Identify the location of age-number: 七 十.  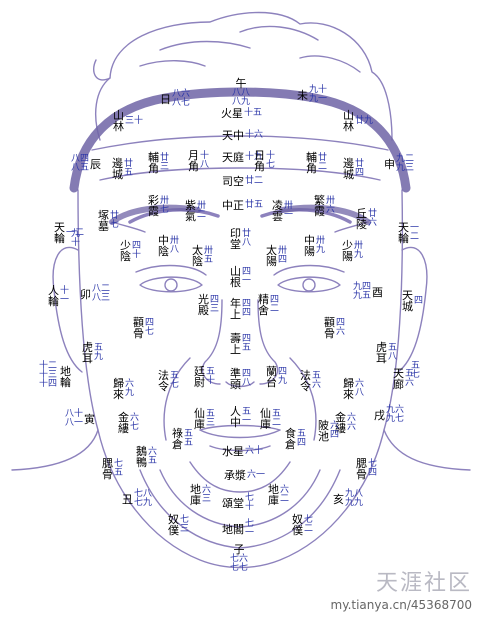
(250, 502).